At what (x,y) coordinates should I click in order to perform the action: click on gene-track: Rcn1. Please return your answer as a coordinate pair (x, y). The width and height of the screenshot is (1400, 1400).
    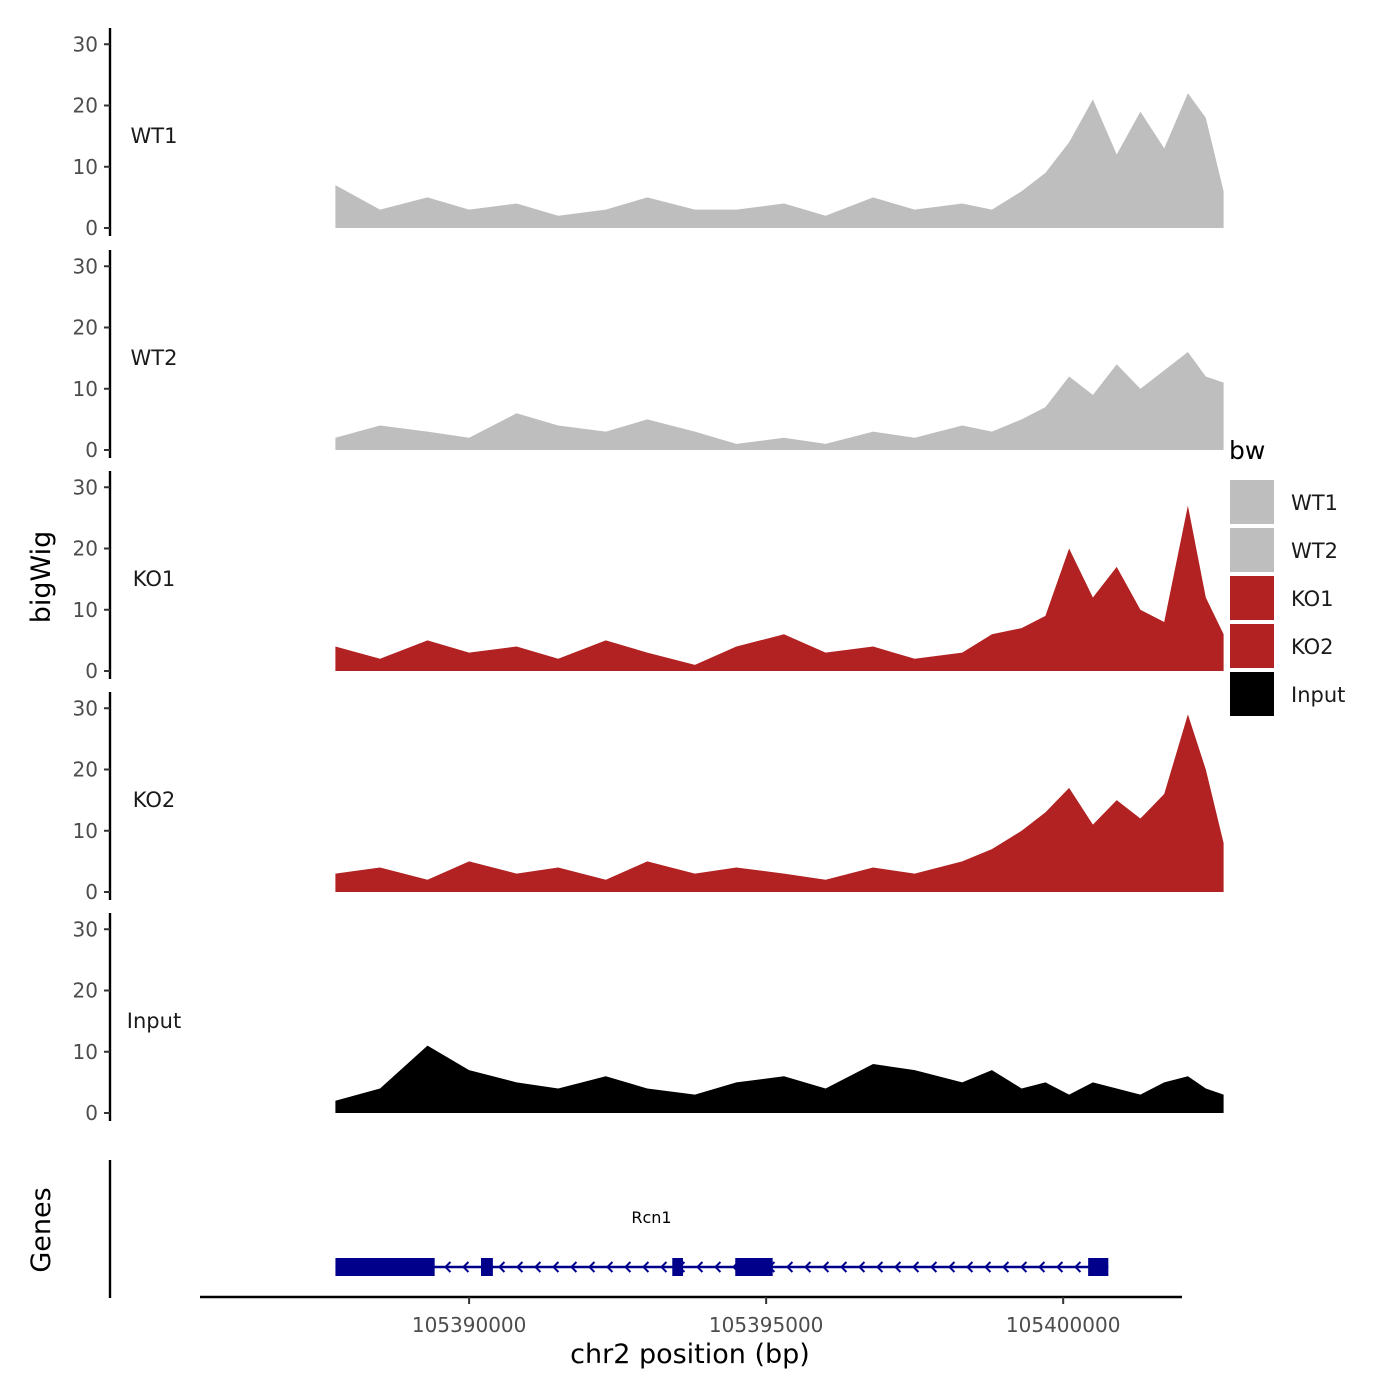
    Looking at the image, I should click on (608, 1229).